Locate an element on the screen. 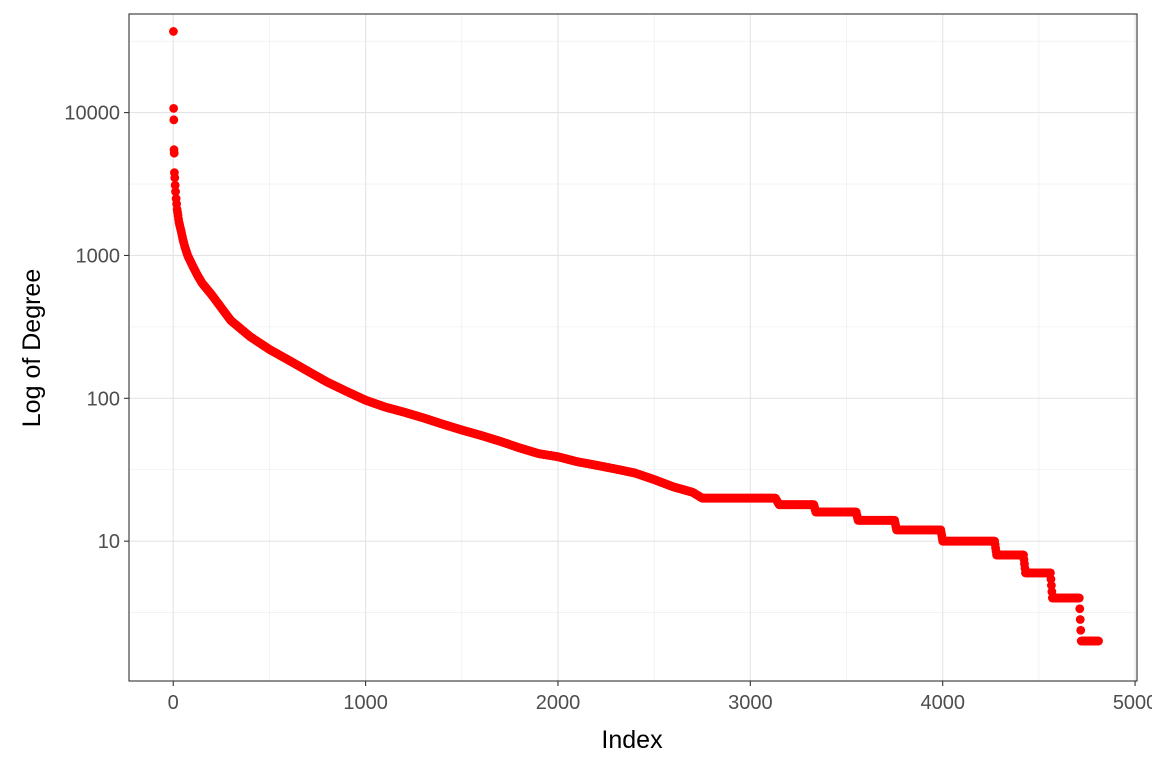 The image size is (1152, 768). x-tick-label: 3000 is located at coordinates (750, 703).